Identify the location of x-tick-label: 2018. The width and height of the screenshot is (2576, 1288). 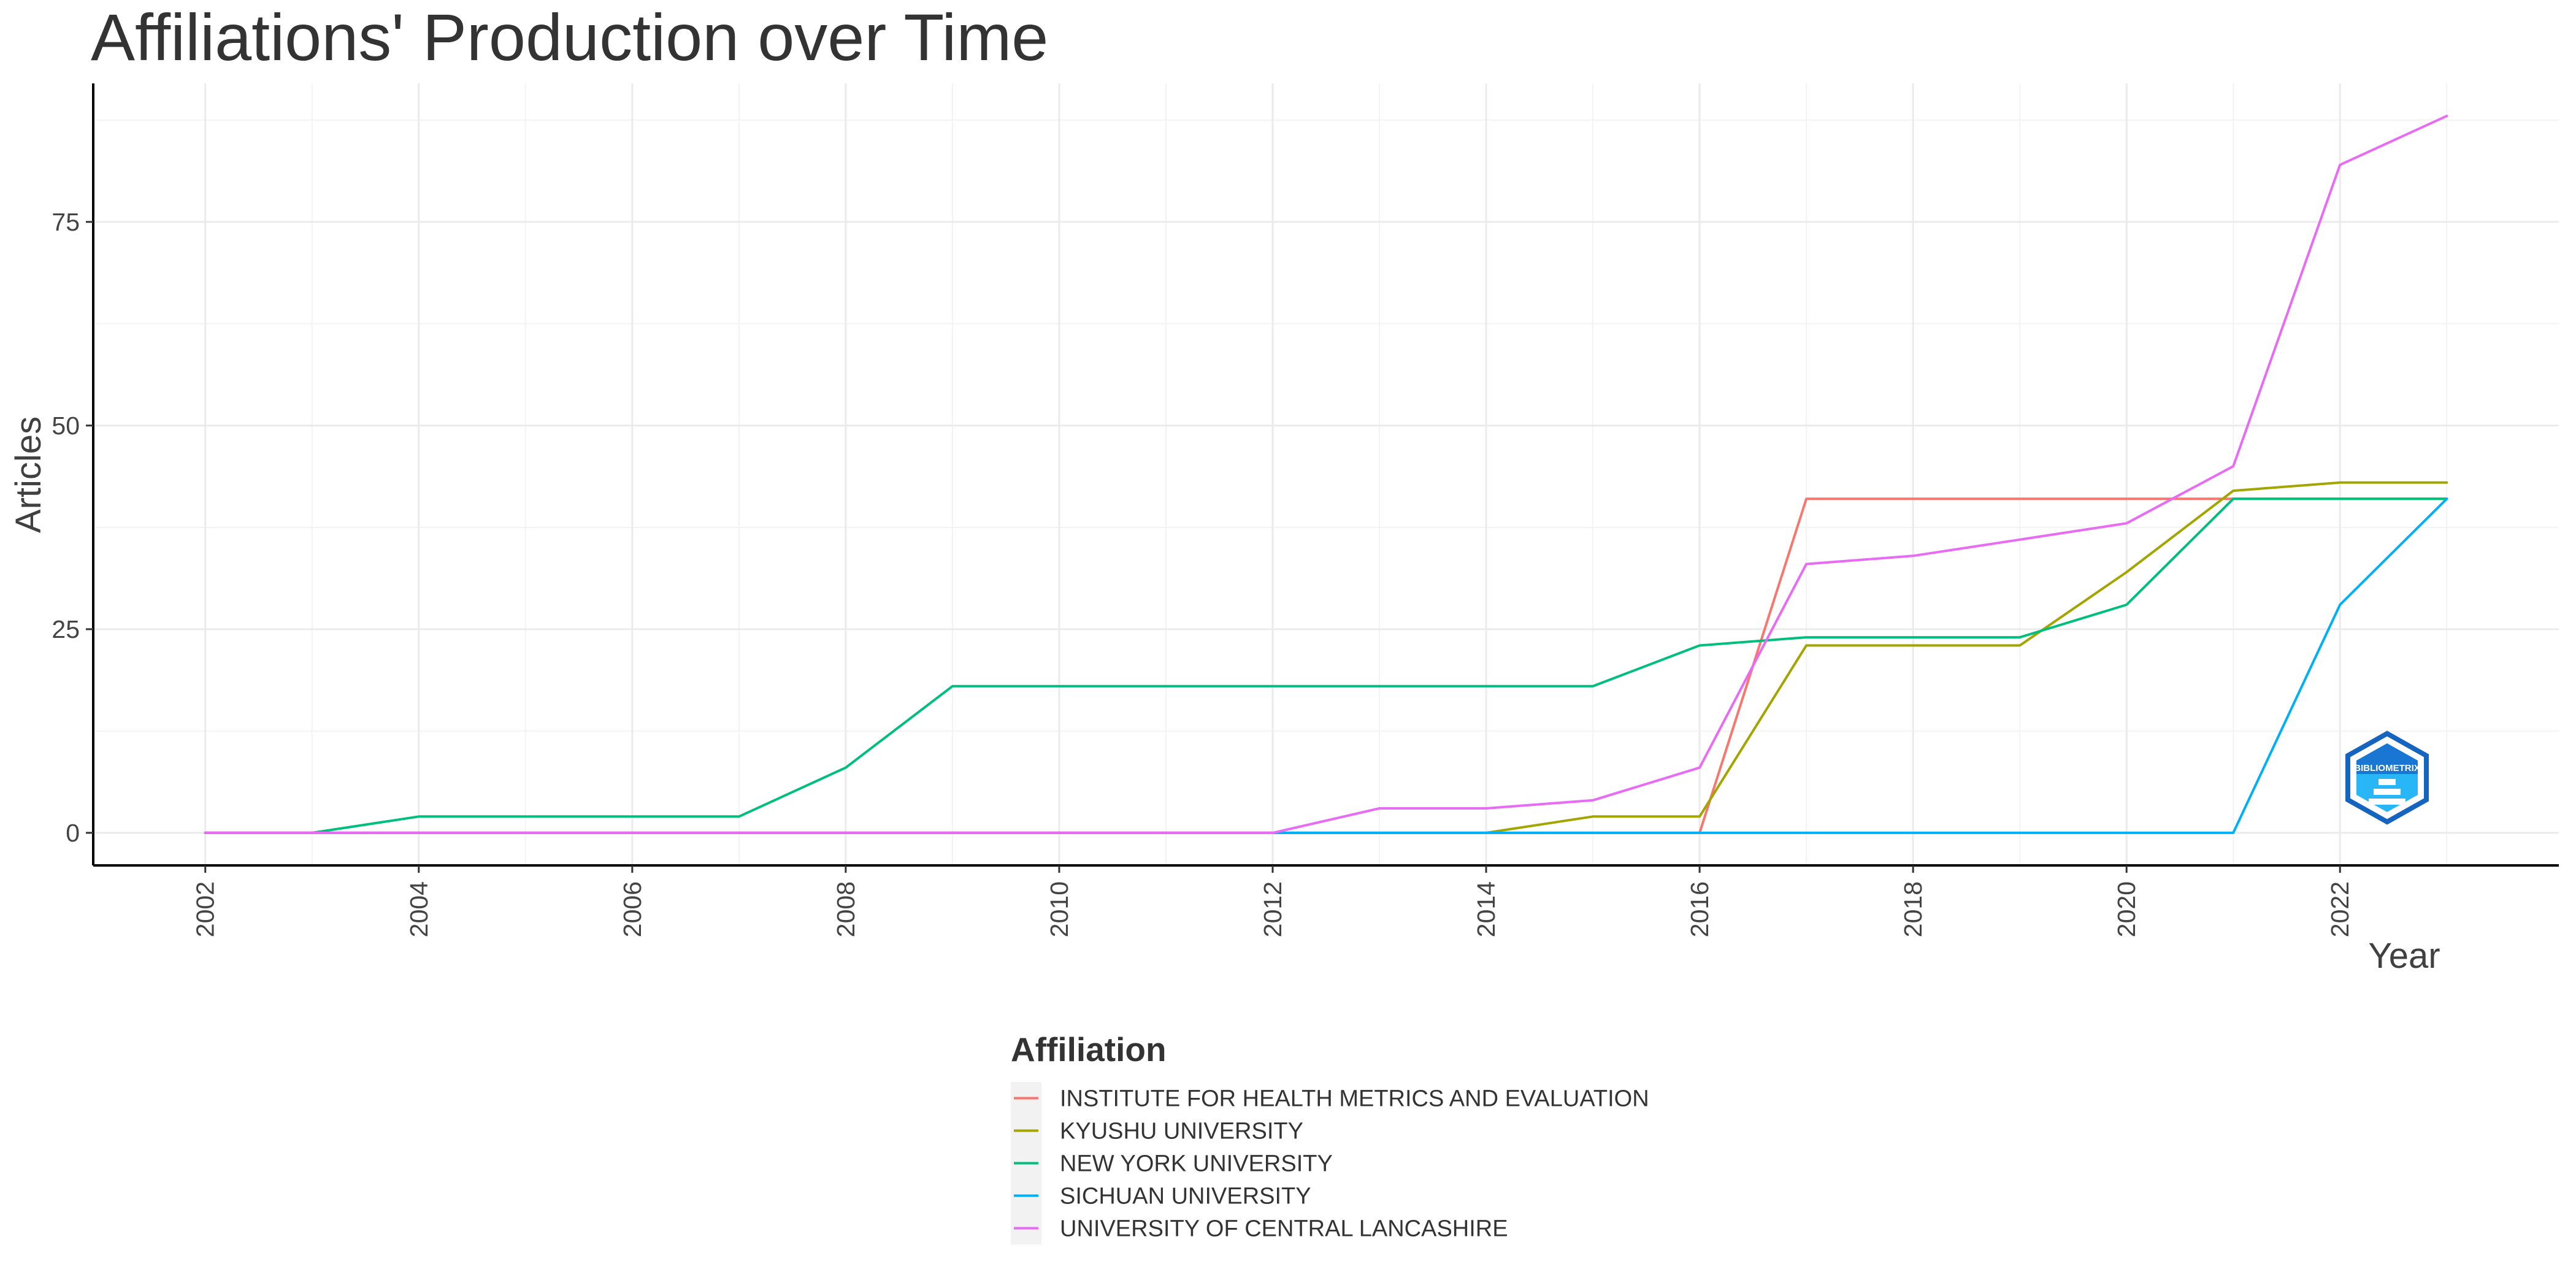
(1913, 909).